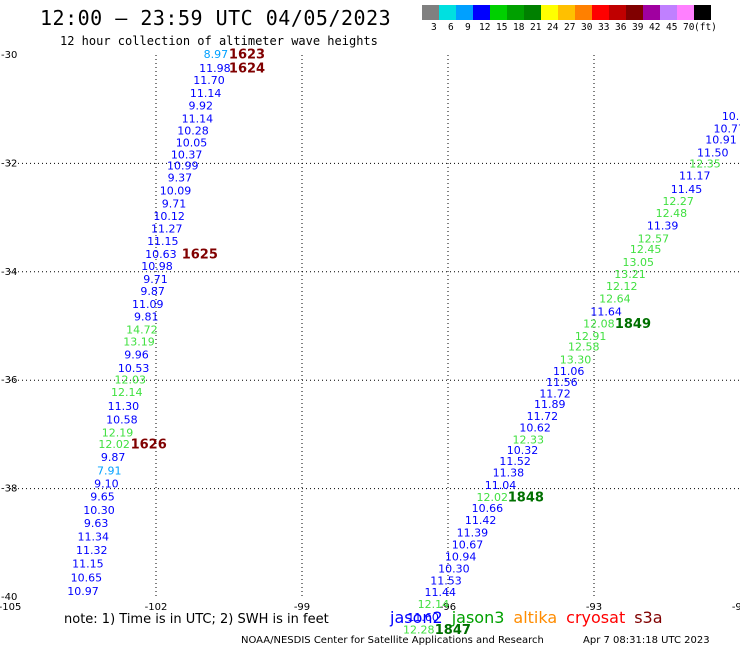 This screenshot has width=740, height=650. I want to click on satellite-cryosat: cryosat, so click(596, 617).